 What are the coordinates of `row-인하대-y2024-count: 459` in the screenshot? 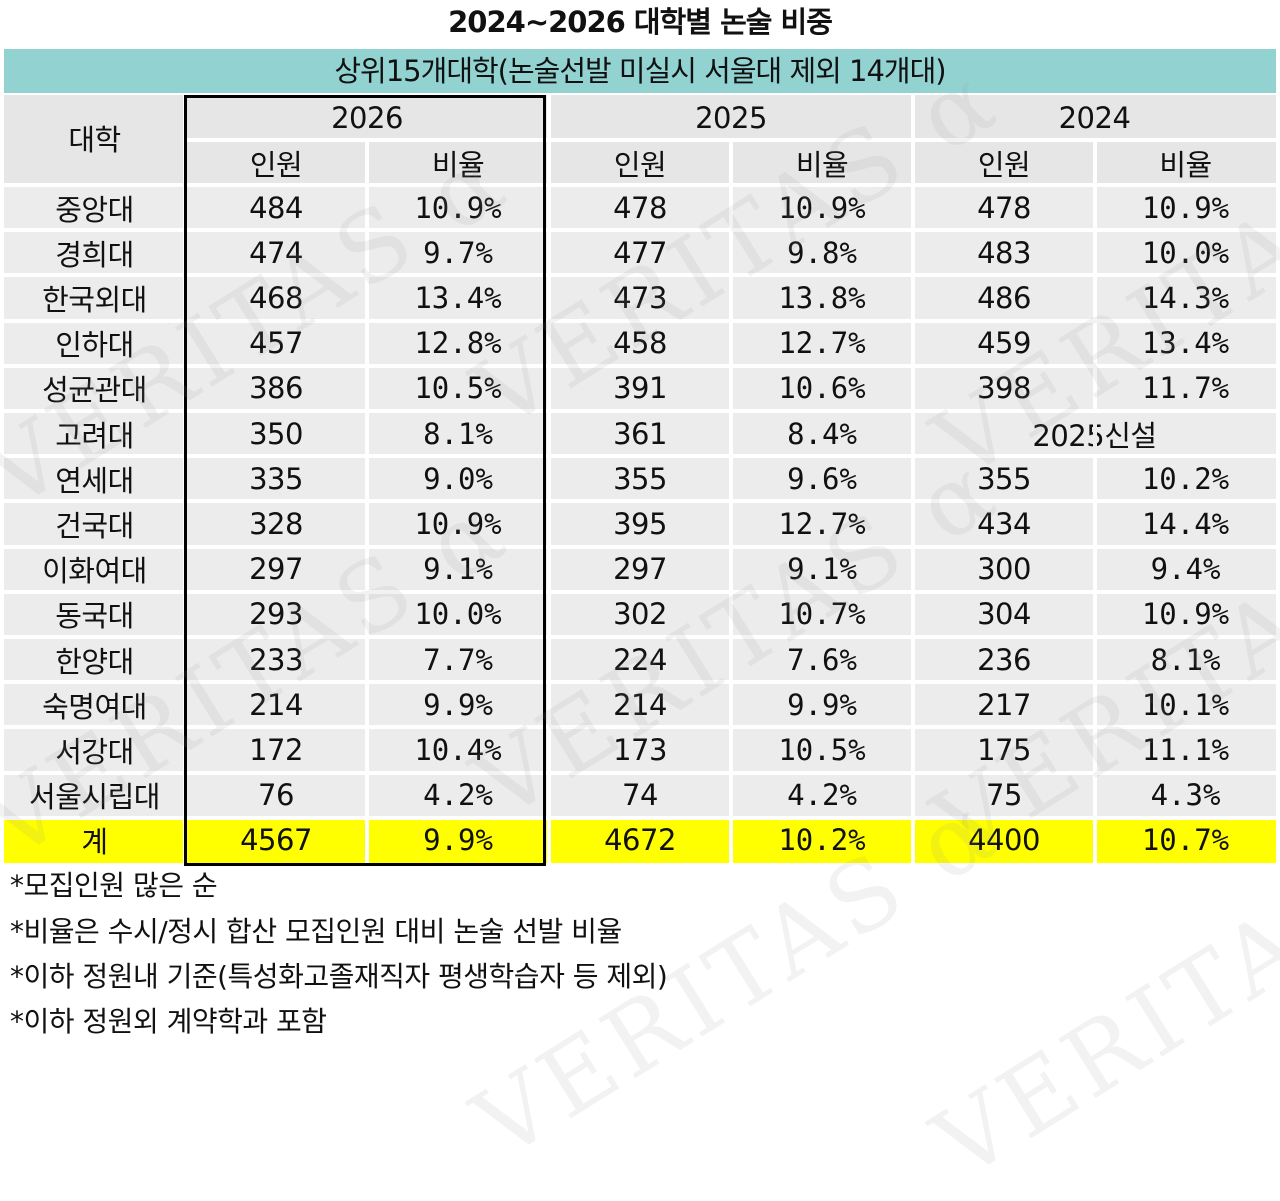 It's located at (1004, 343).